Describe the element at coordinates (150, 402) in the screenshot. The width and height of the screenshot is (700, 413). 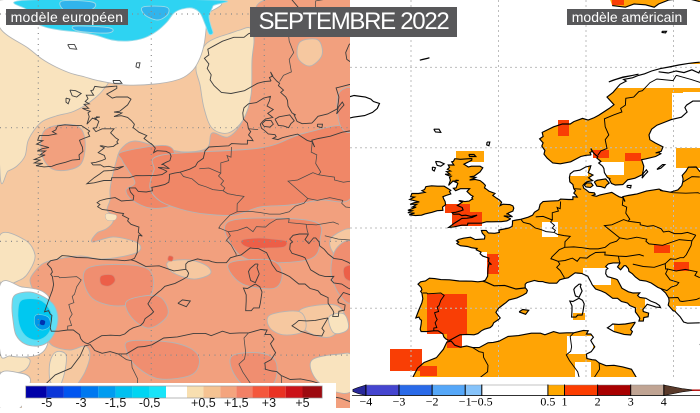
I see `svg-text: -0,5` at that location.